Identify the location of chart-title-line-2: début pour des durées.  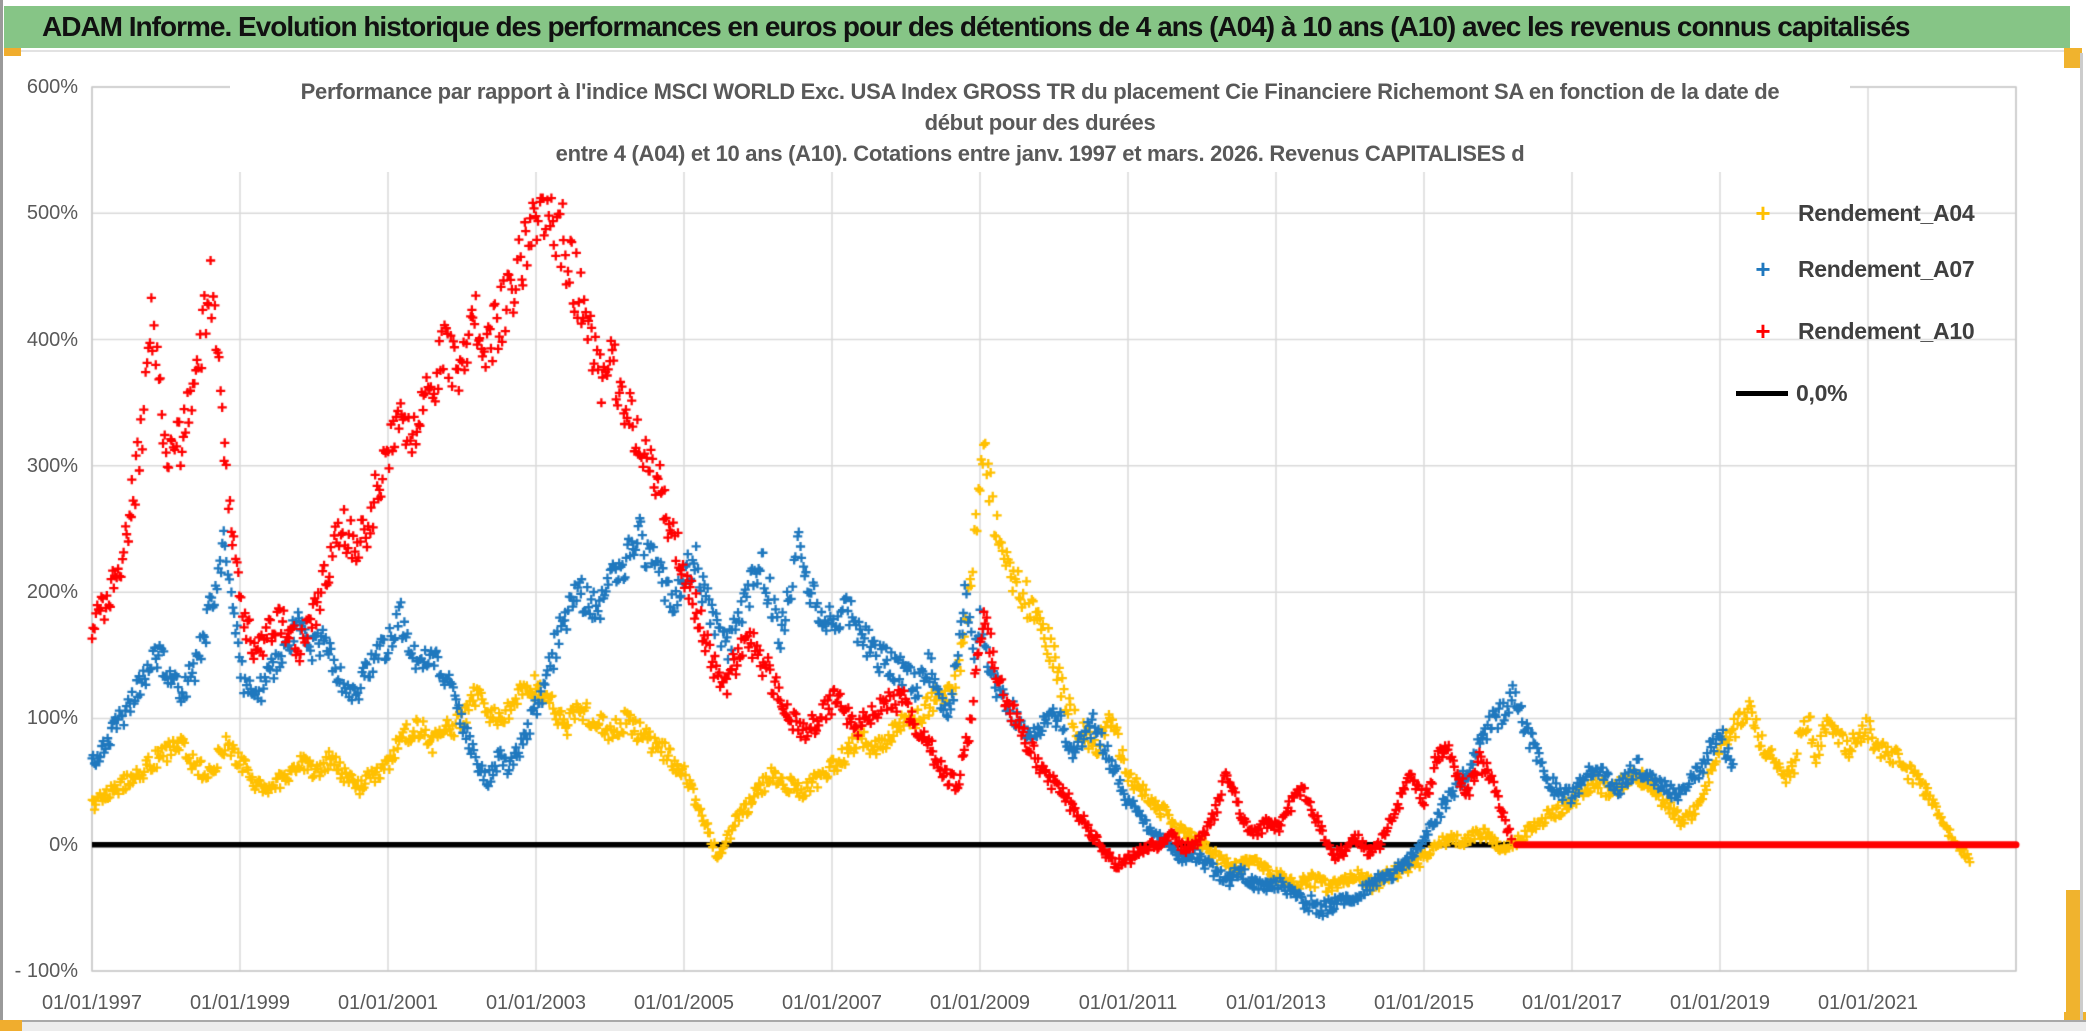
(1040, 122).